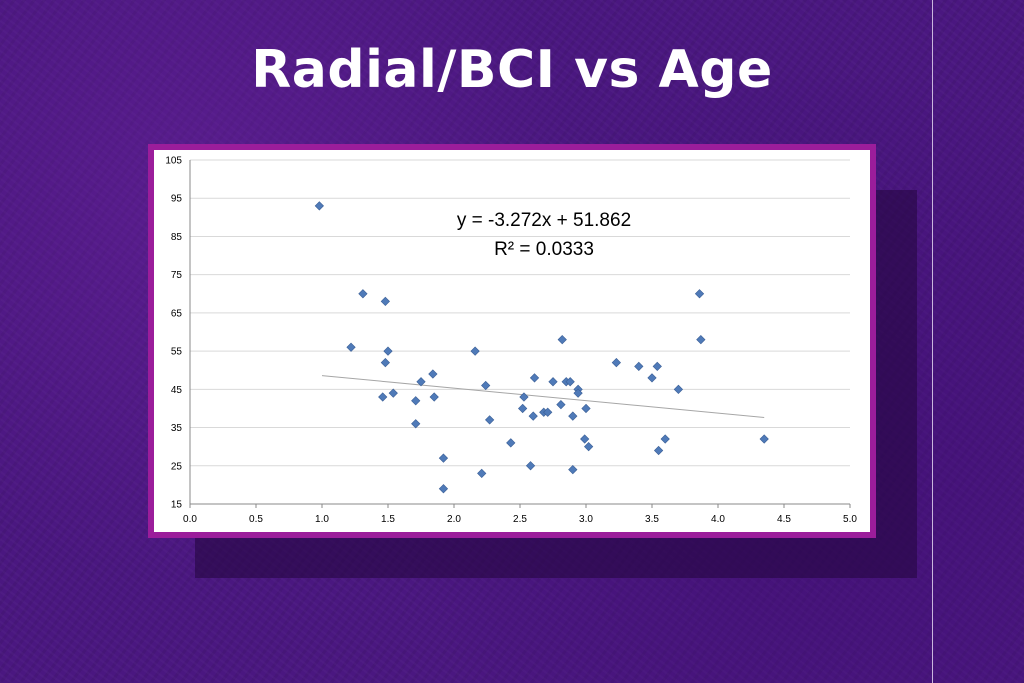  I want to click on x-tick-label: 4.5, so click(784, 519).